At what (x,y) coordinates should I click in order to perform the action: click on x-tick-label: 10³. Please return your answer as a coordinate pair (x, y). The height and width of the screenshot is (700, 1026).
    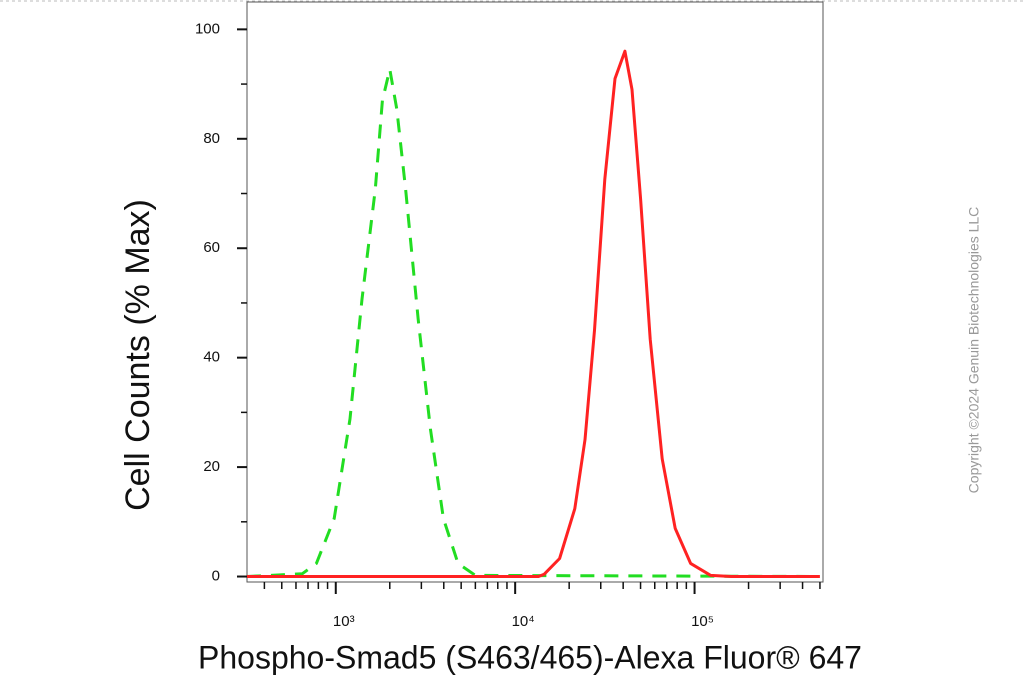
    Looking at the image, I should click on (344, 621).